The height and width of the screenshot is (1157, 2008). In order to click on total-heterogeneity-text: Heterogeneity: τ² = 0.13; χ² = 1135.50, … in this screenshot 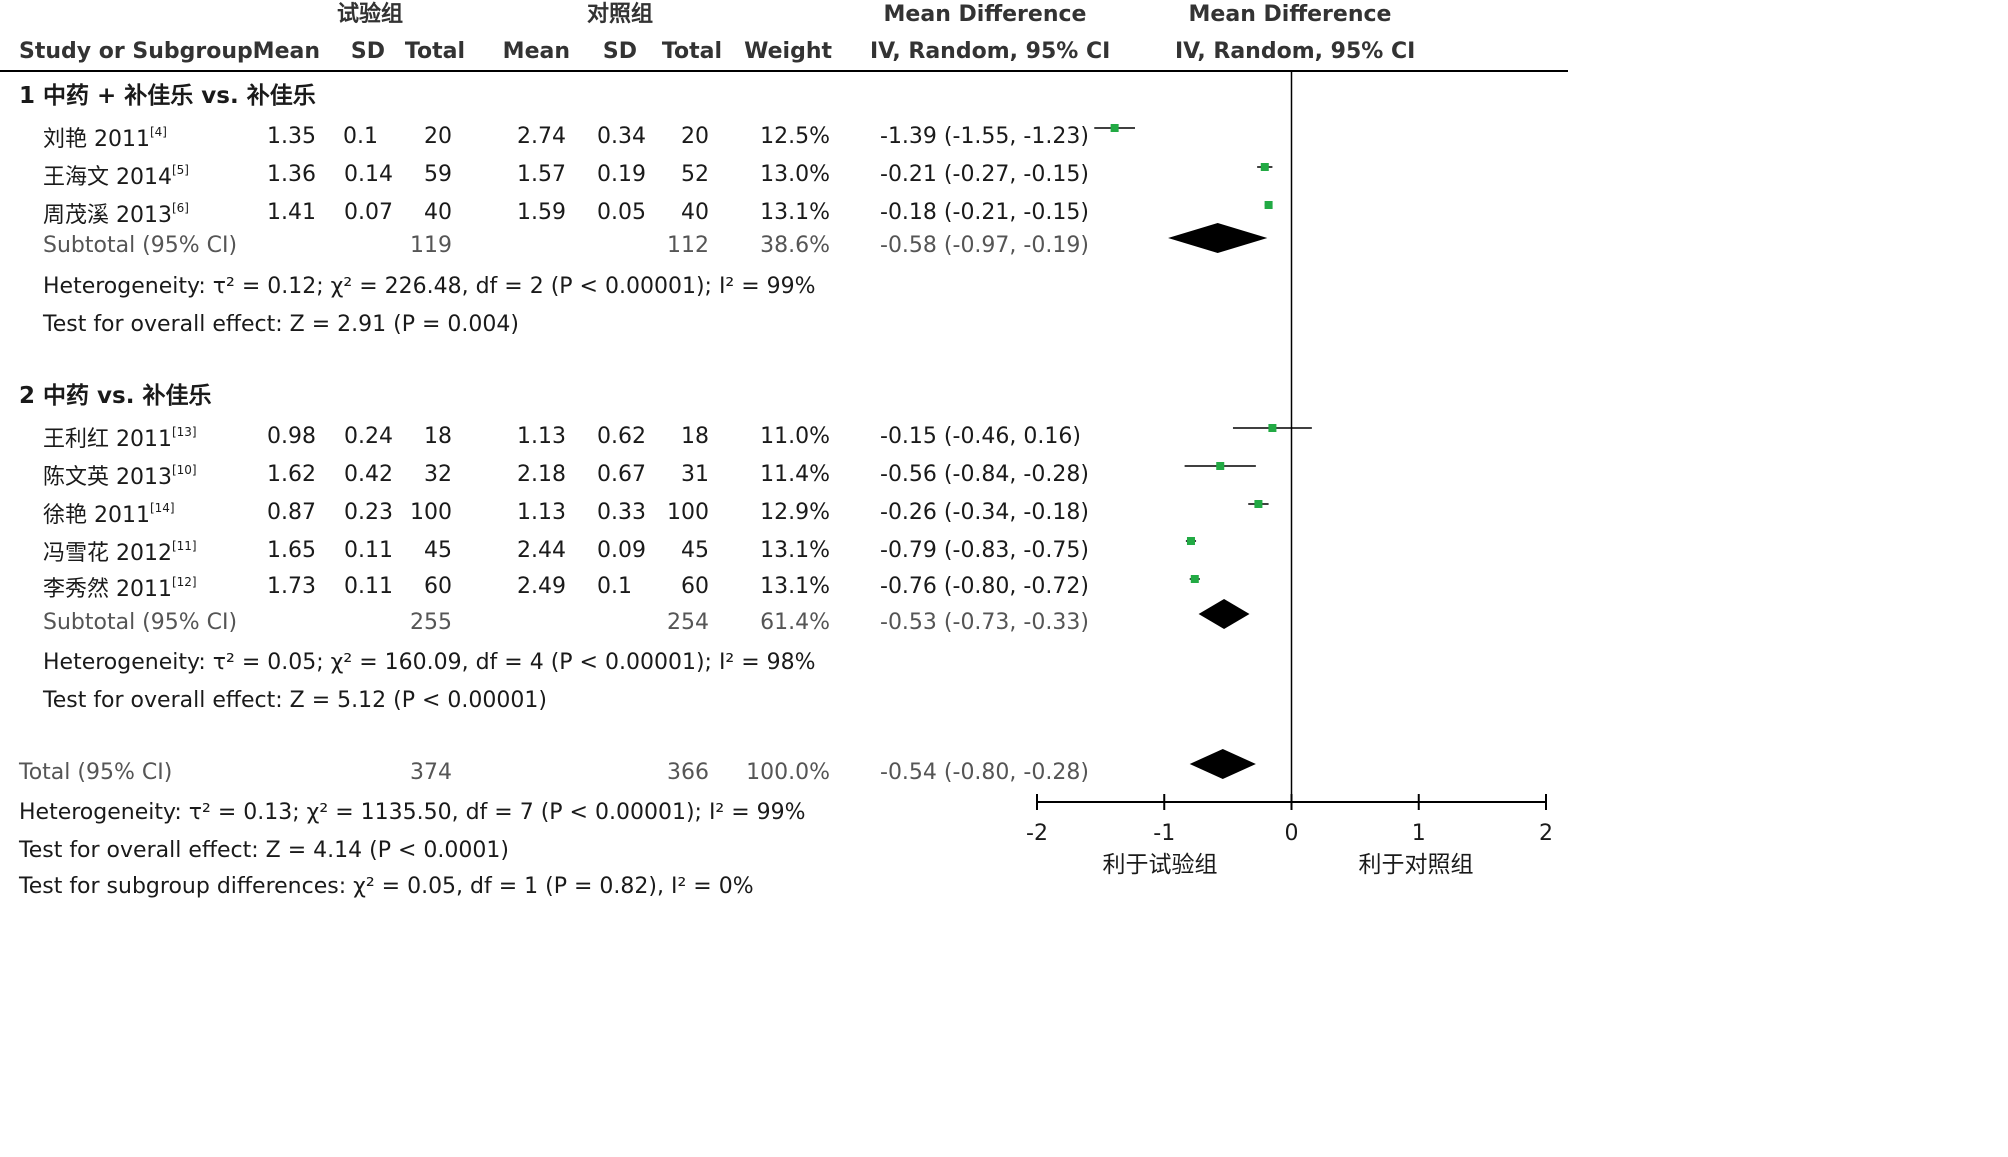, I will do `click(412, 812)`.